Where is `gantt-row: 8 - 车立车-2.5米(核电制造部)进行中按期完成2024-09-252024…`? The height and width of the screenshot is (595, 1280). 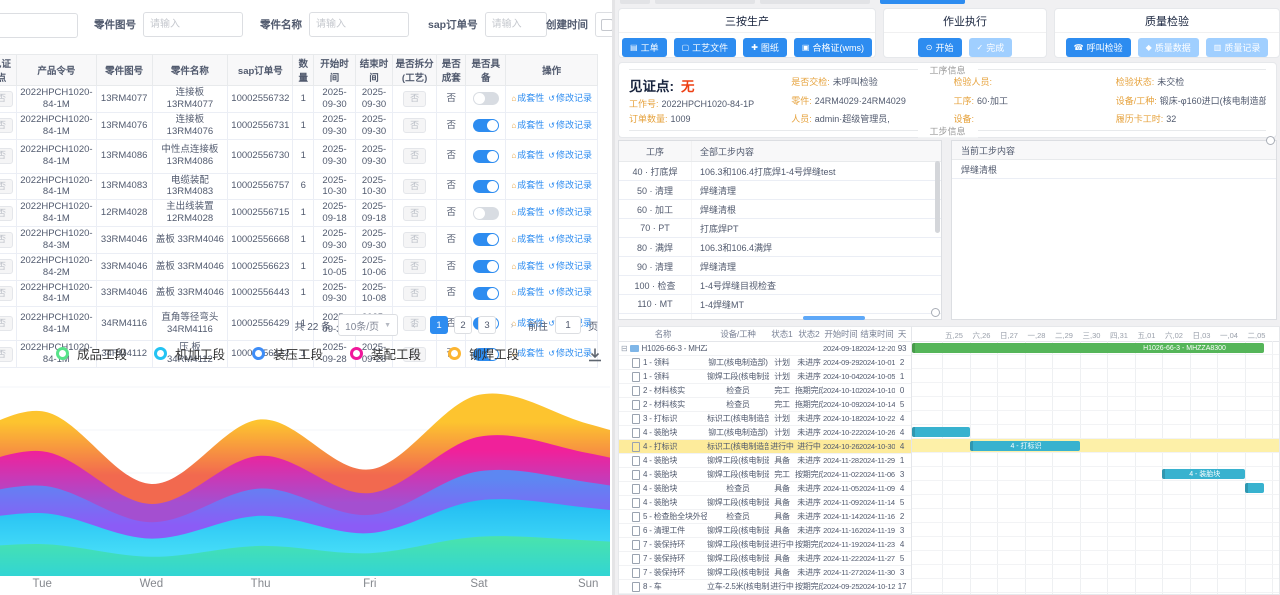 gantt-row: 8 - 车立车-2.5米(核电制造部)进行中按期完成2024-09-252024… is located at coordinates (765, 587).